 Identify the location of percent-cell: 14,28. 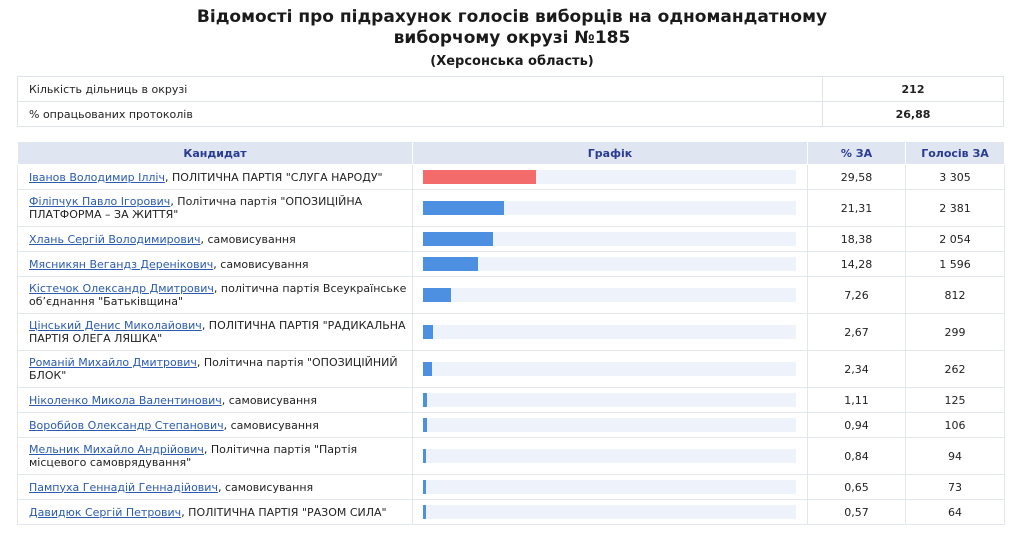
(856, 264).